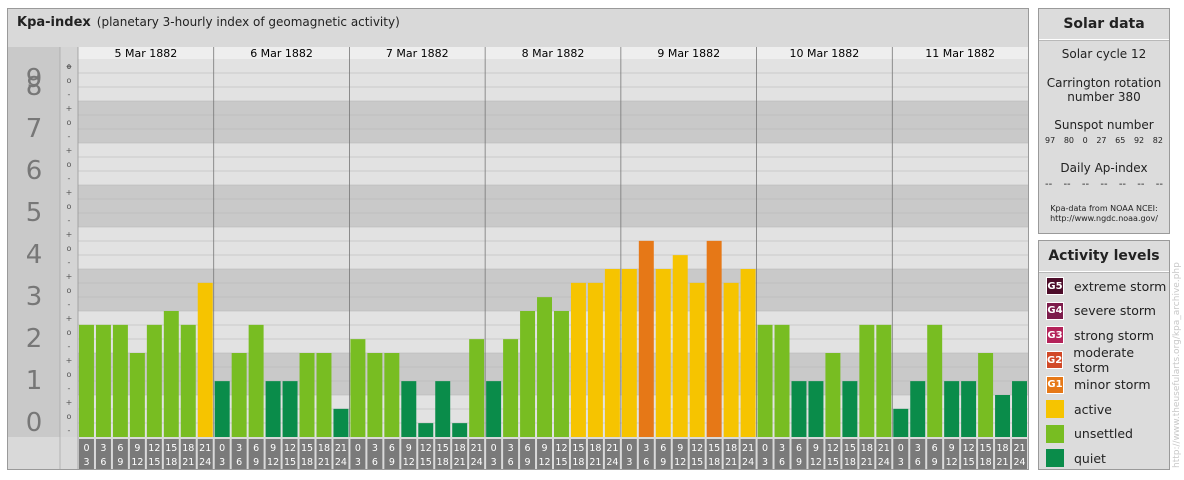  I want to click on legend-label: unsettled, so click(1103, 434).